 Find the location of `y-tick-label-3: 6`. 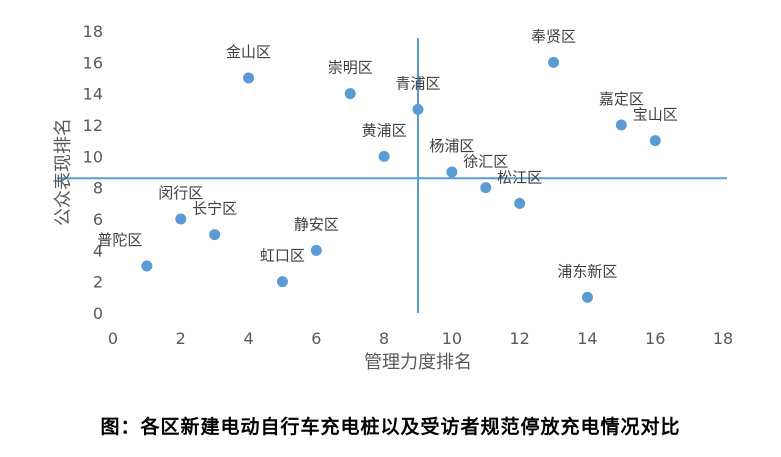

y-tick-label-3: 6 is located at coordinates (98, 219).